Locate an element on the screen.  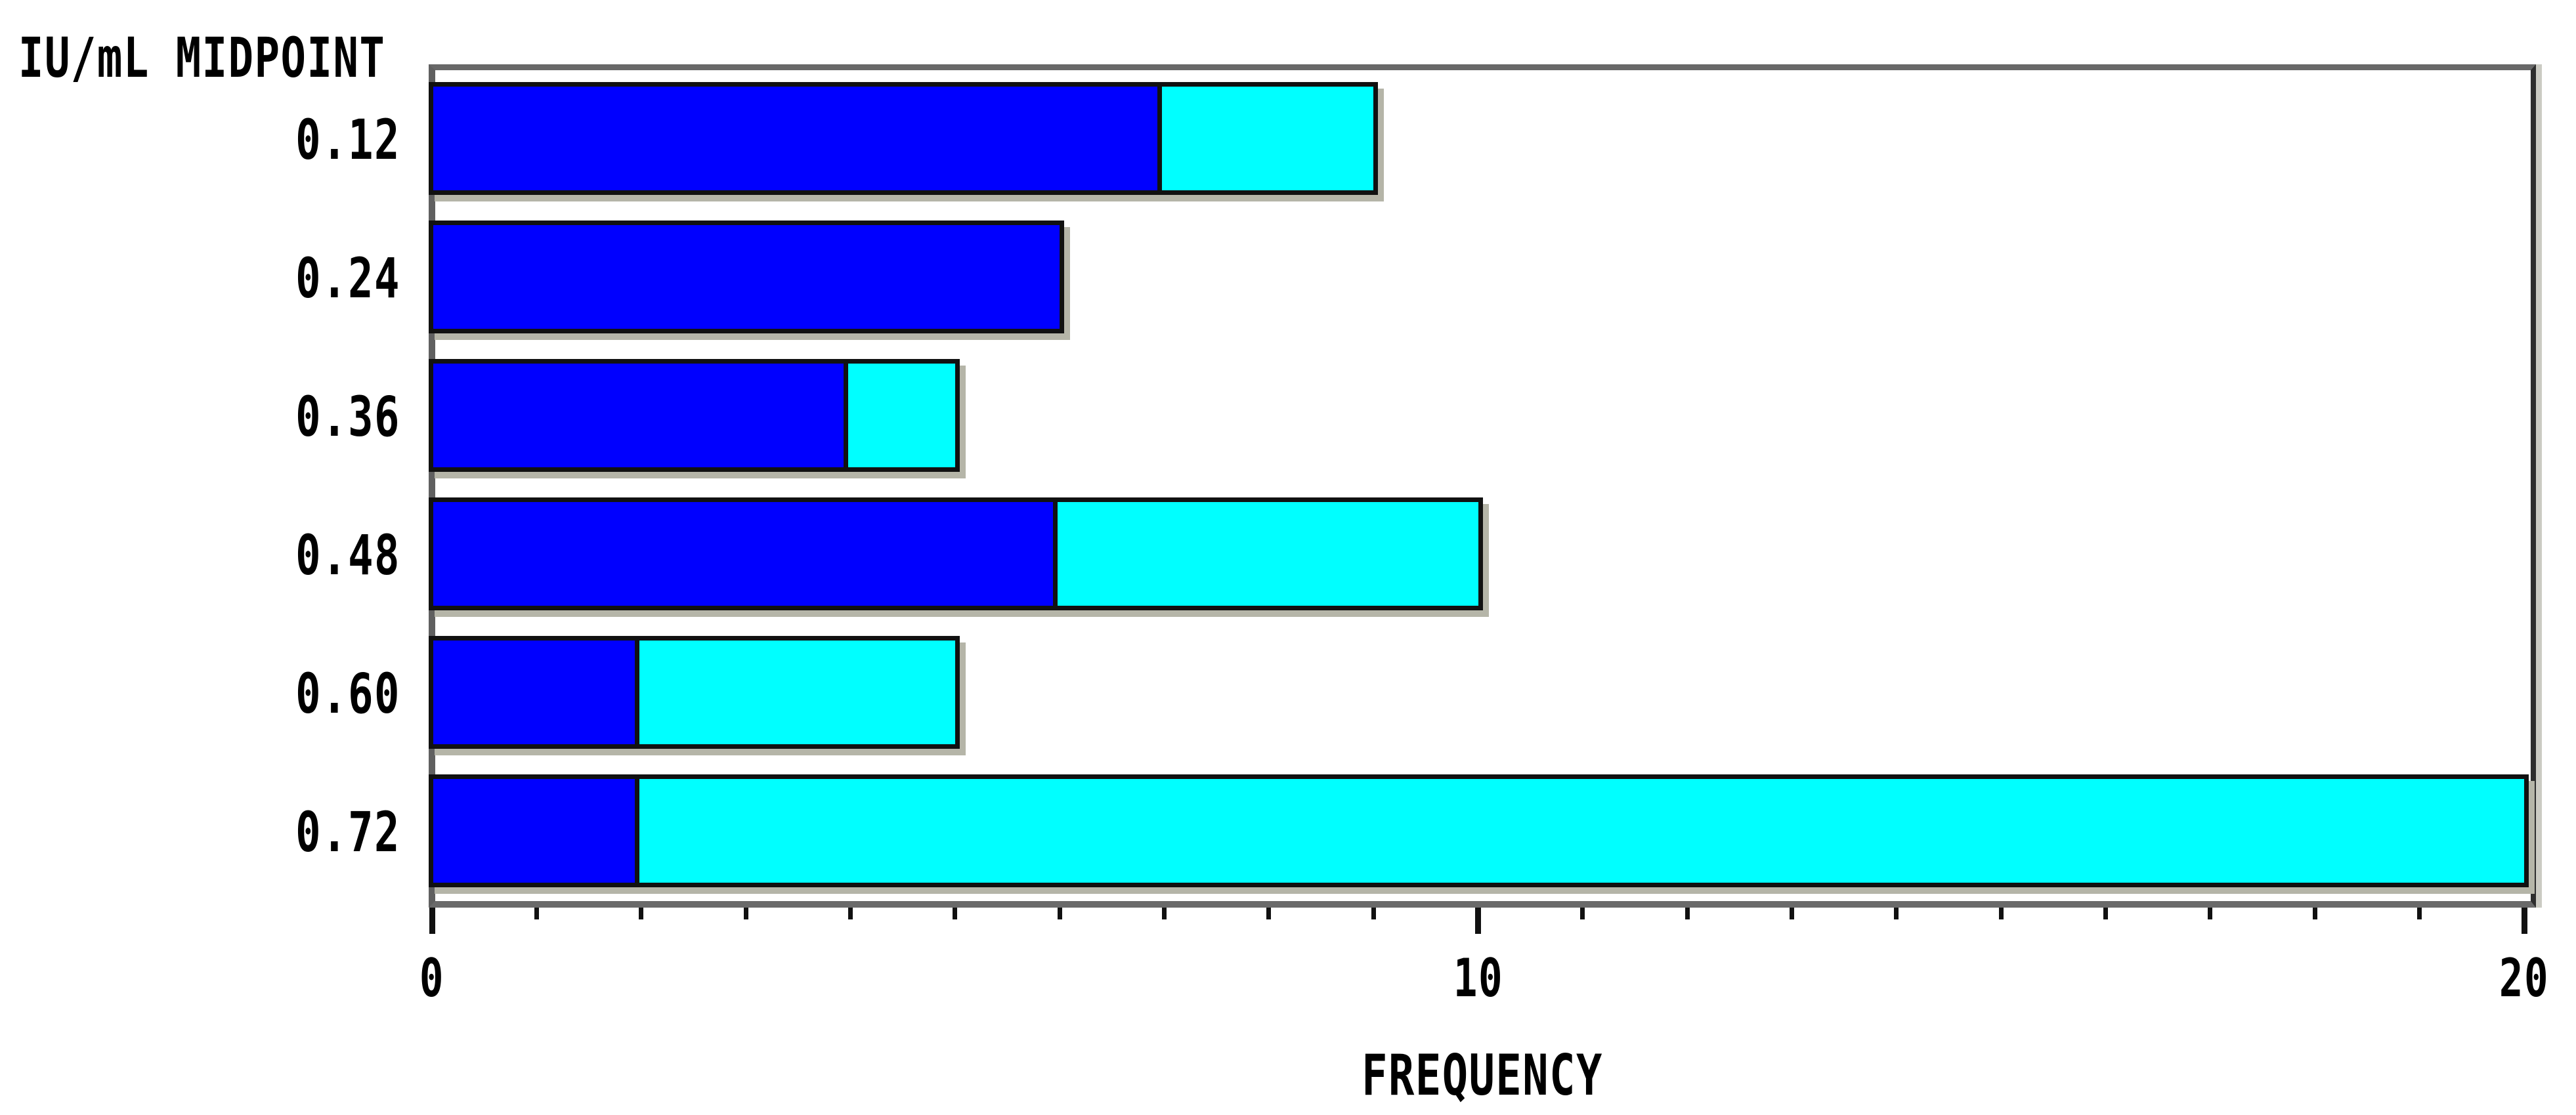
bar-row-0.24 is located at coordinates (747, 277).